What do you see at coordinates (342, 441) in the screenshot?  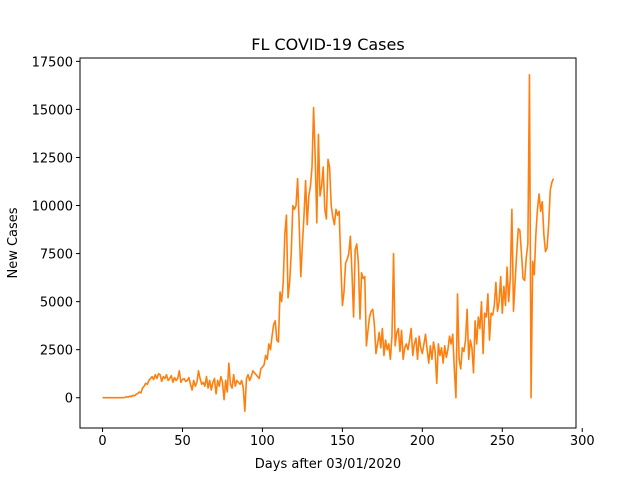 I see `x-tick-label: 150` at bounding box center [342, 441].